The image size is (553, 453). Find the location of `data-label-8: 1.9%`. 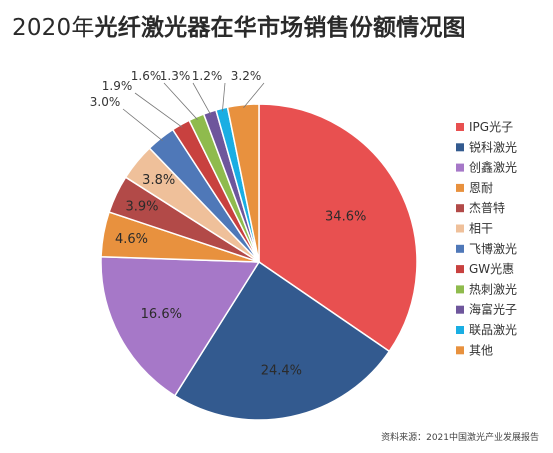

data-label-8: 1.9% is located at coordinates (117, 86).